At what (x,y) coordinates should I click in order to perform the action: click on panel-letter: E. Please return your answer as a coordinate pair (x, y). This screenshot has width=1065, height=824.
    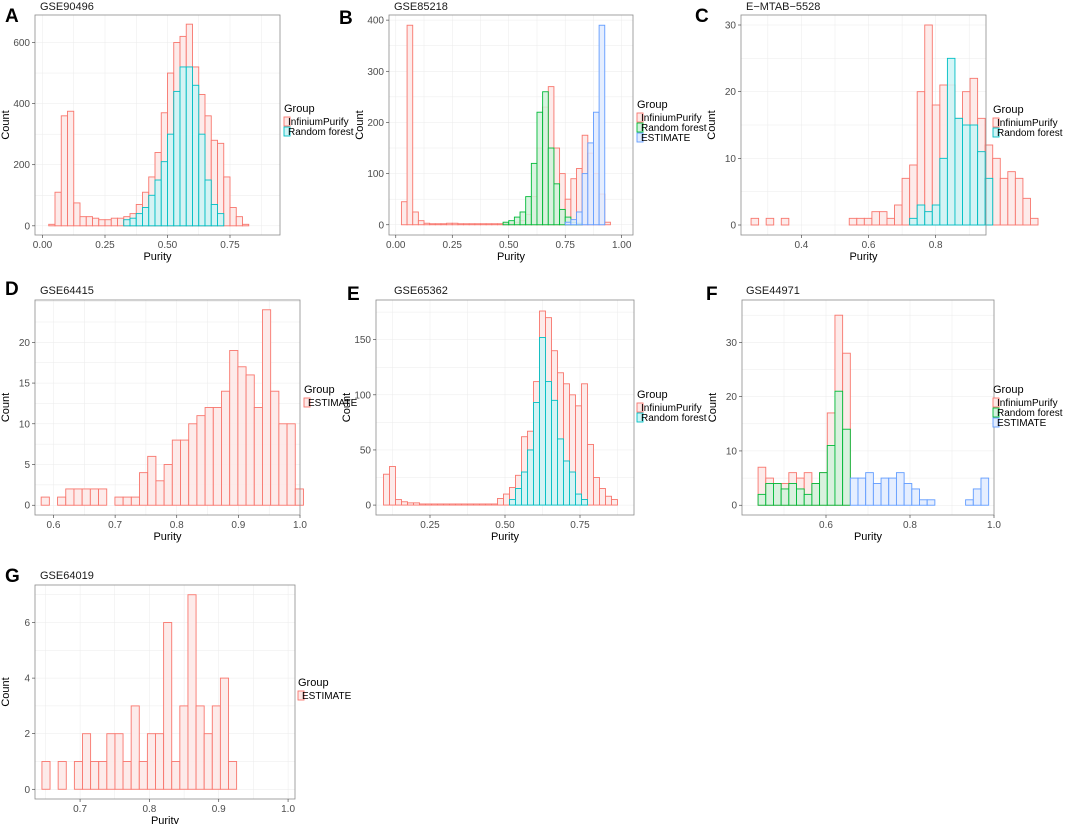
    Looking at the image, I should click on (353, 294).